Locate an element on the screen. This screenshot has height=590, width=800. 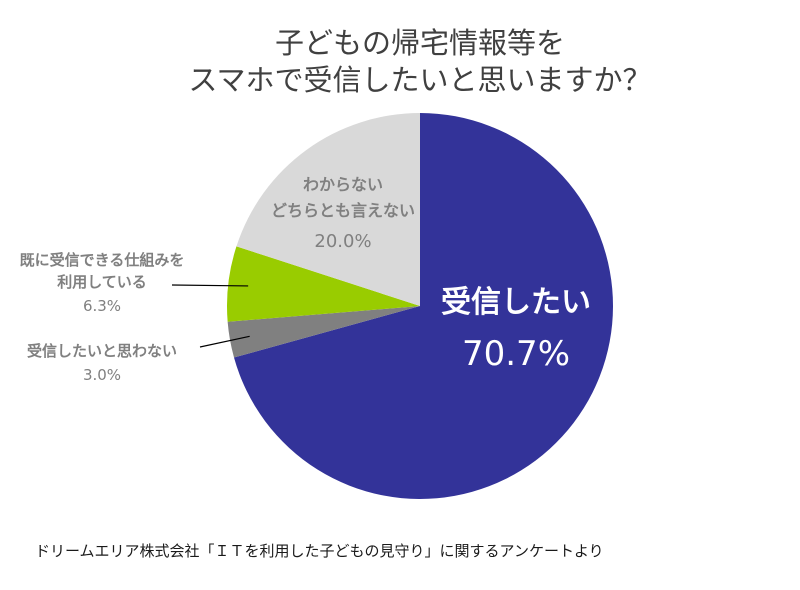
slice-label-already-using-1: 既に受信できる仕組みを is located at coordinates (102, 260).